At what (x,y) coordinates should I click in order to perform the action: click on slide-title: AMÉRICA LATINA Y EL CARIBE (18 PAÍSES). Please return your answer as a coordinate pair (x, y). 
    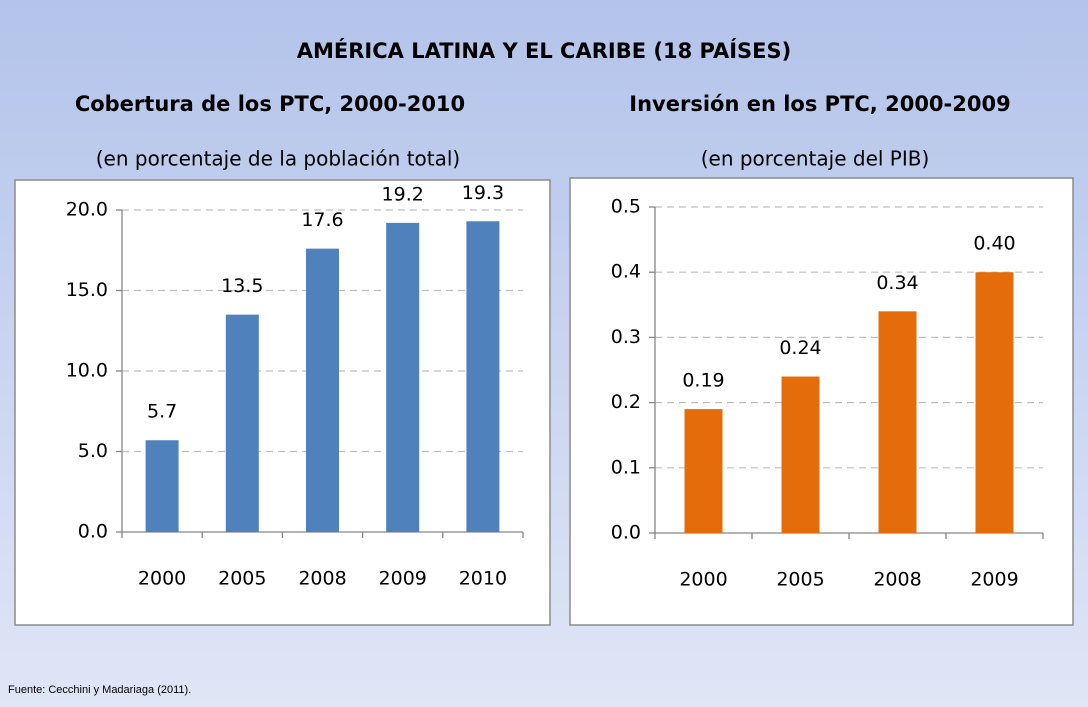
    Looking at the image, I should click on (544, 50).